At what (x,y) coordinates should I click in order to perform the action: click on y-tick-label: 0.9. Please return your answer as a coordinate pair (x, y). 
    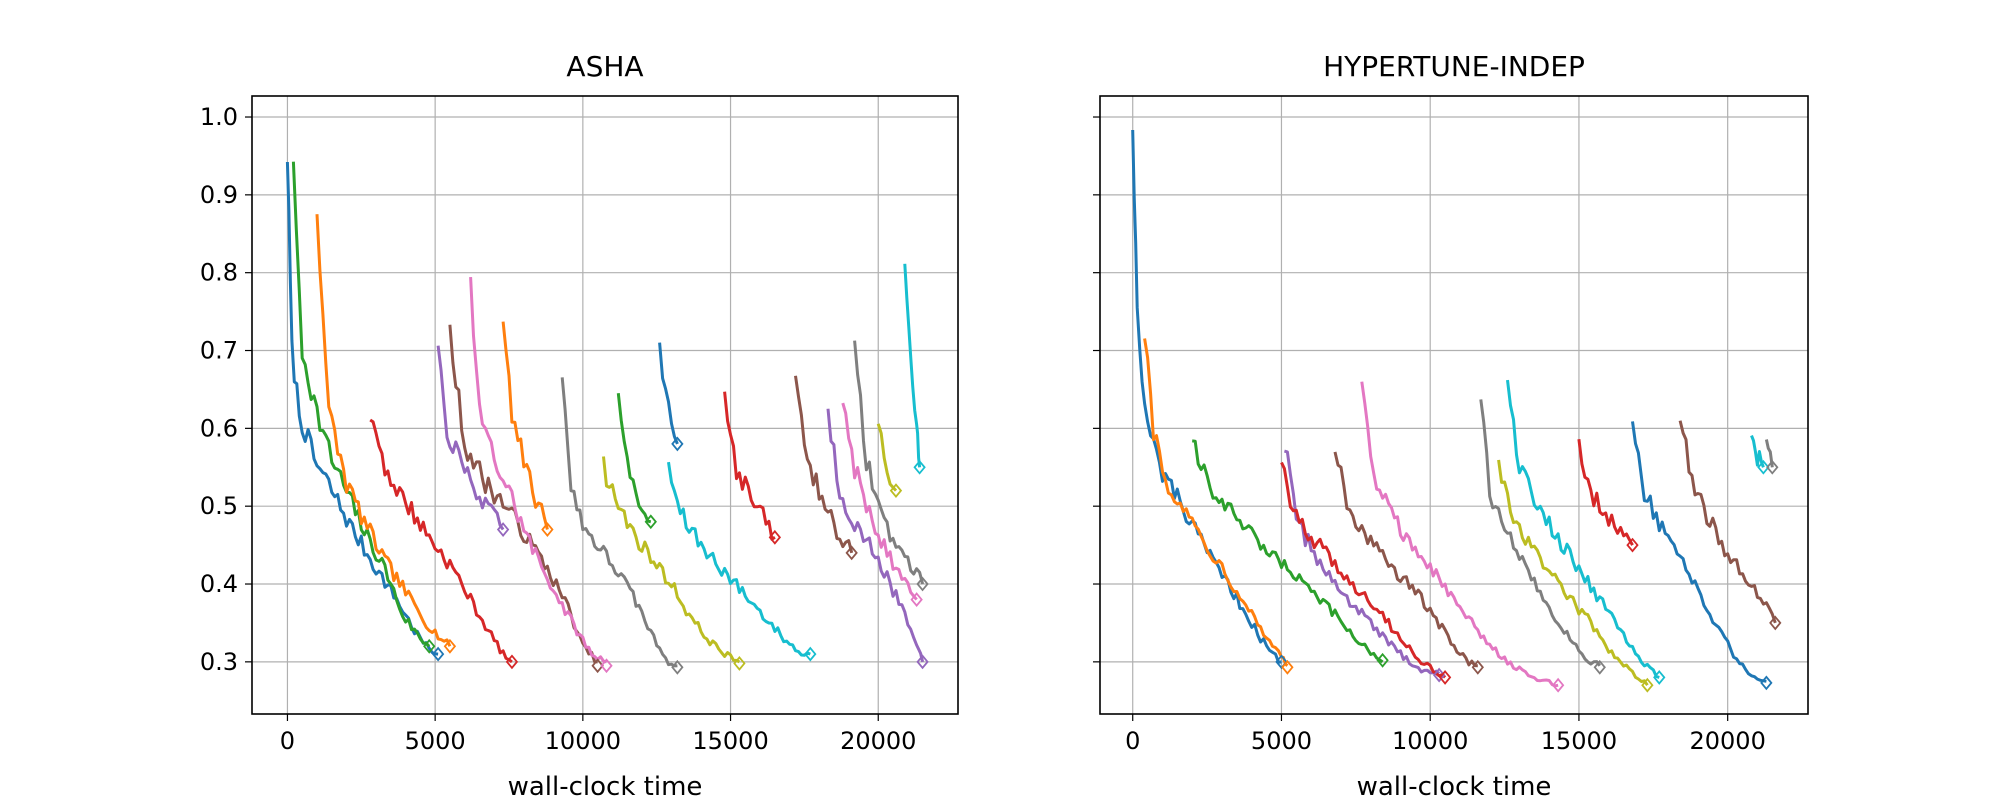
    Looking at the image, I should click on (219, 195).